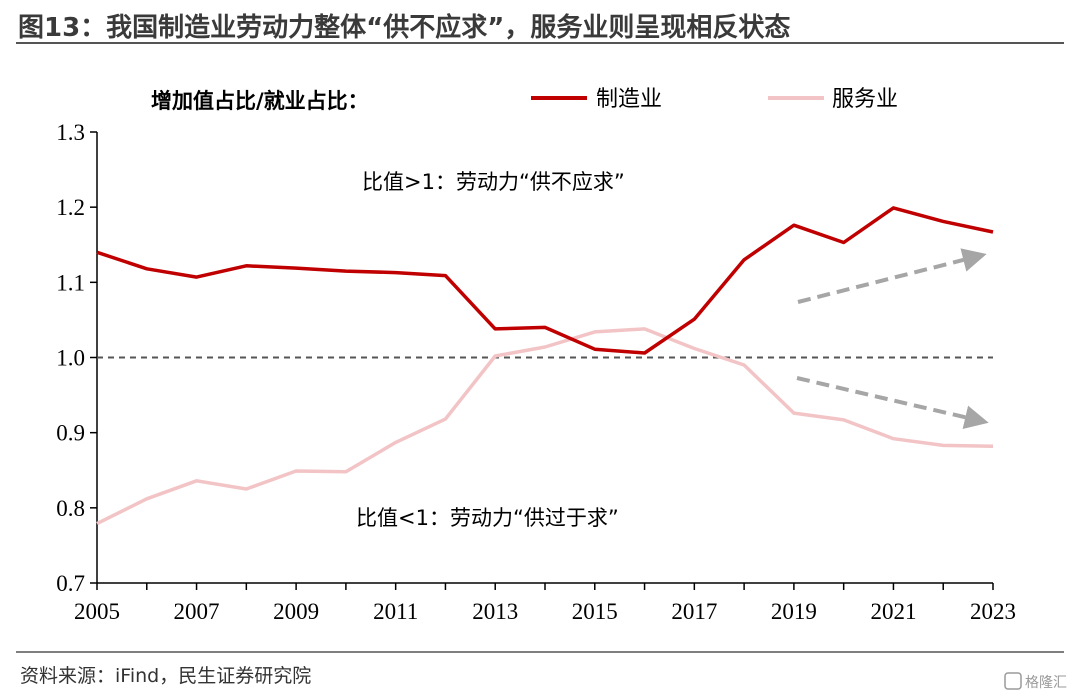  I want to click on legend-label-manufacturing: 制造业, so click(629, 99).